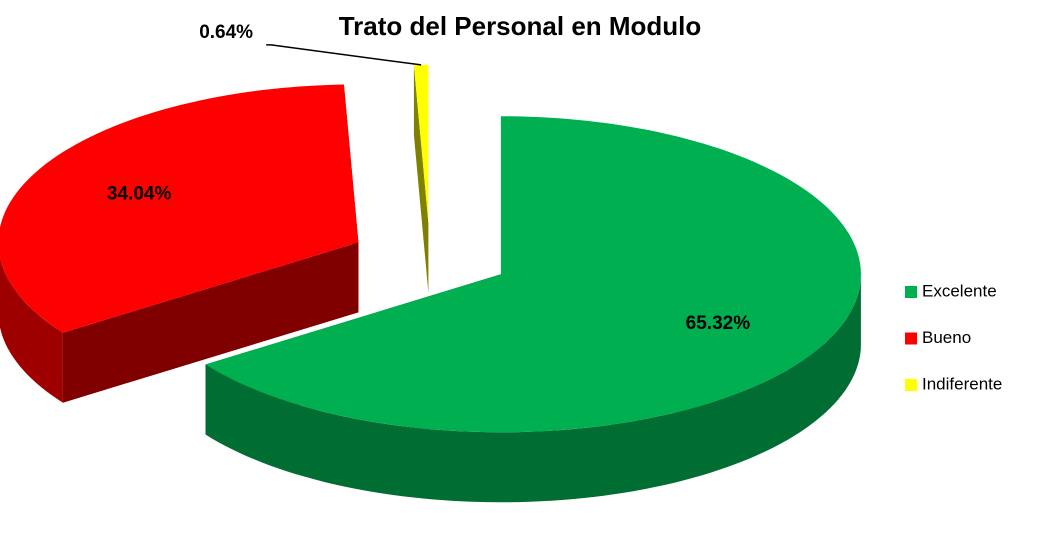 This screenshot has width=1045, height=535. Describe the element at coordinates (718, 323) in the screenshot. I see `data-label: 65.32%` at that location.